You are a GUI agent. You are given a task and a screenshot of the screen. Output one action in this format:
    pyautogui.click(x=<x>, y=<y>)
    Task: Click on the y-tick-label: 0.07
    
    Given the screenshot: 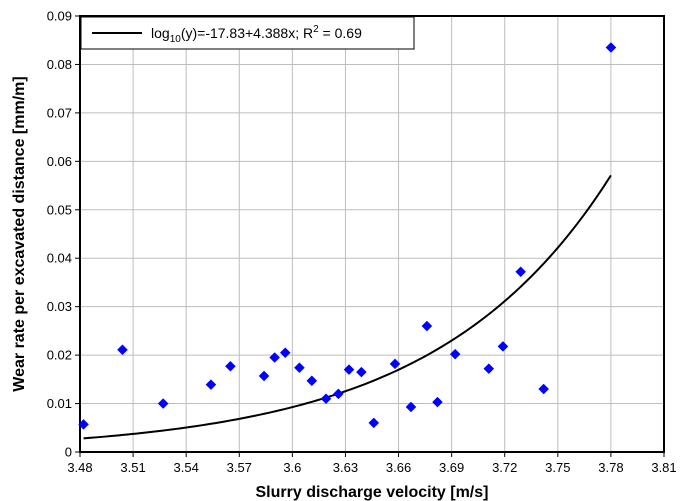 What is the action you would take?
    pyautogui.click(x=59, y=112)
    